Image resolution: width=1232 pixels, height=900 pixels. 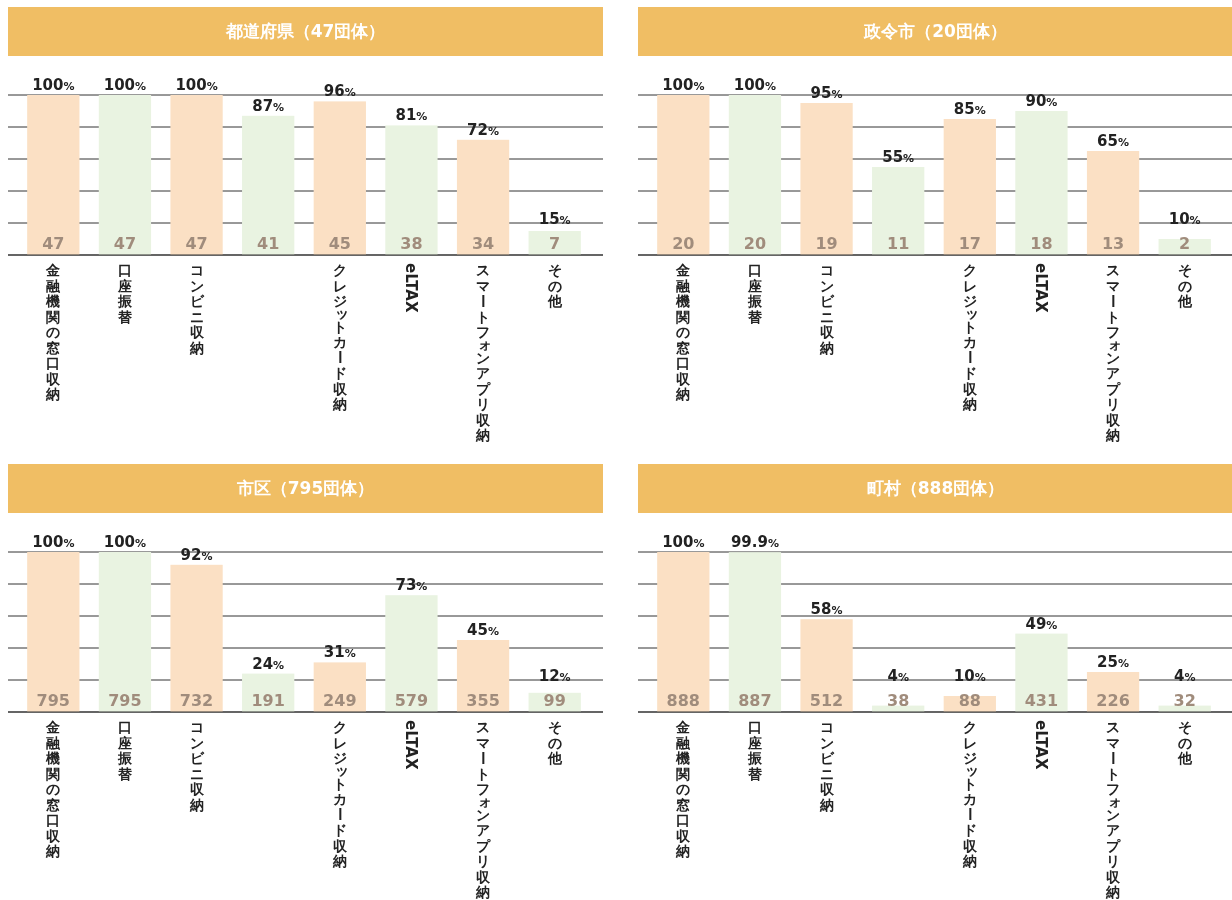 I want to click on data-label: 15%, so click(x=554, y=219).